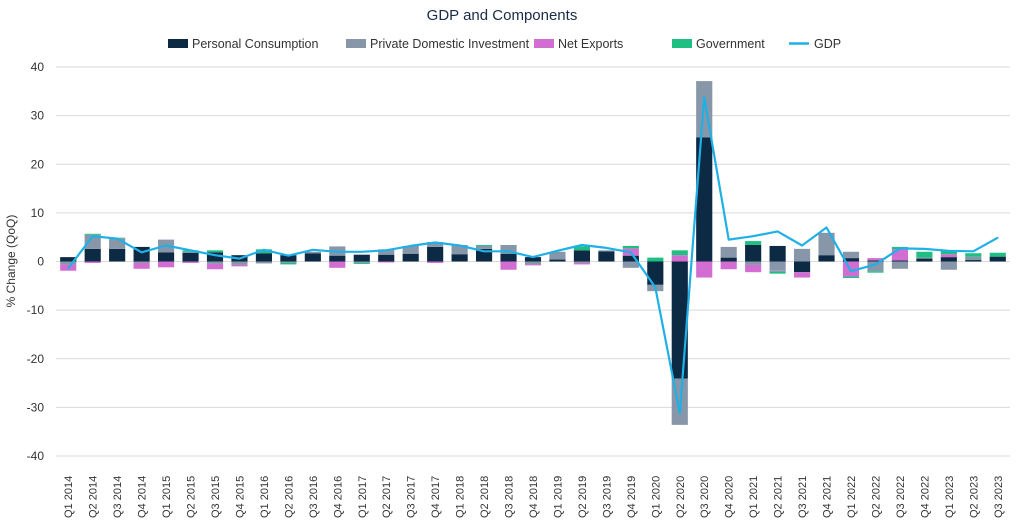 Image resolution: width=1016 pixels, height=526 pixels. Describe the element at coordinates (412, 497) in the screenshot. I see `x-tick-label: Q3 2017` at that location.